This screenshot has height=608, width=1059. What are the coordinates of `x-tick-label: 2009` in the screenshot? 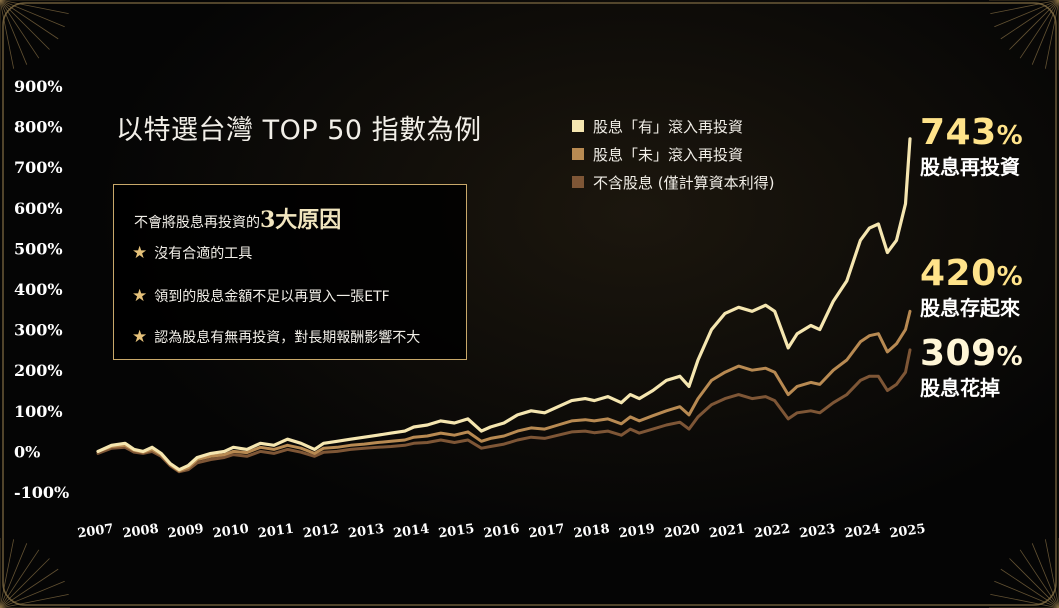 It's located at (186, 532).